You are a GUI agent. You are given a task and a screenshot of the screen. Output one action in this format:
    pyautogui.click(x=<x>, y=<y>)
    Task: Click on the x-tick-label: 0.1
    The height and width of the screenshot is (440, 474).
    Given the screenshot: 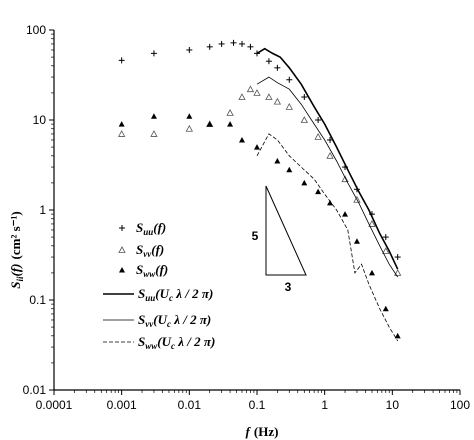 What is the action you would take?
    pyautogui.click(x=257, y=405)
    